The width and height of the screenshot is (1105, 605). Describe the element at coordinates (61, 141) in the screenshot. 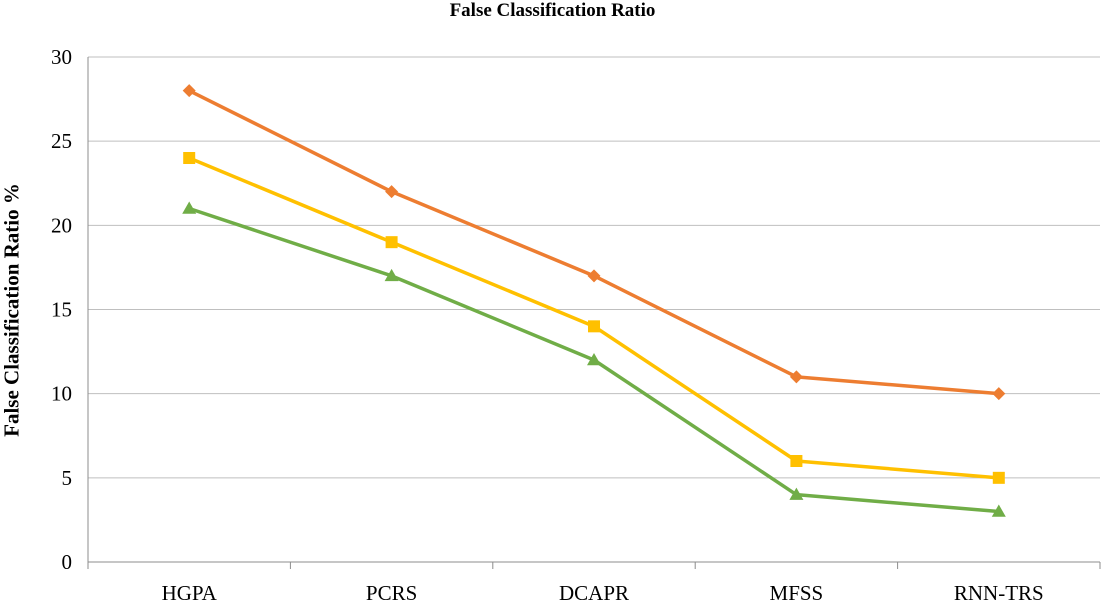

I see `y-tick-label: 25` at that location.